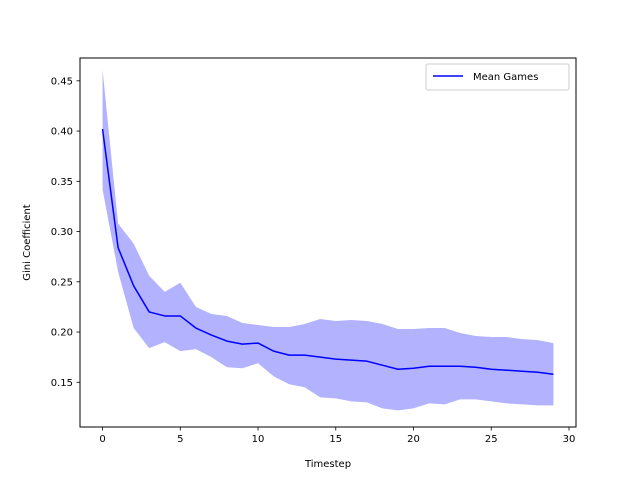 The image size is (640, 480). What do you see at coordinates (180, 439) in the screenshot?
I see `x-tick-label: 5` at bounding box center [180, 439].